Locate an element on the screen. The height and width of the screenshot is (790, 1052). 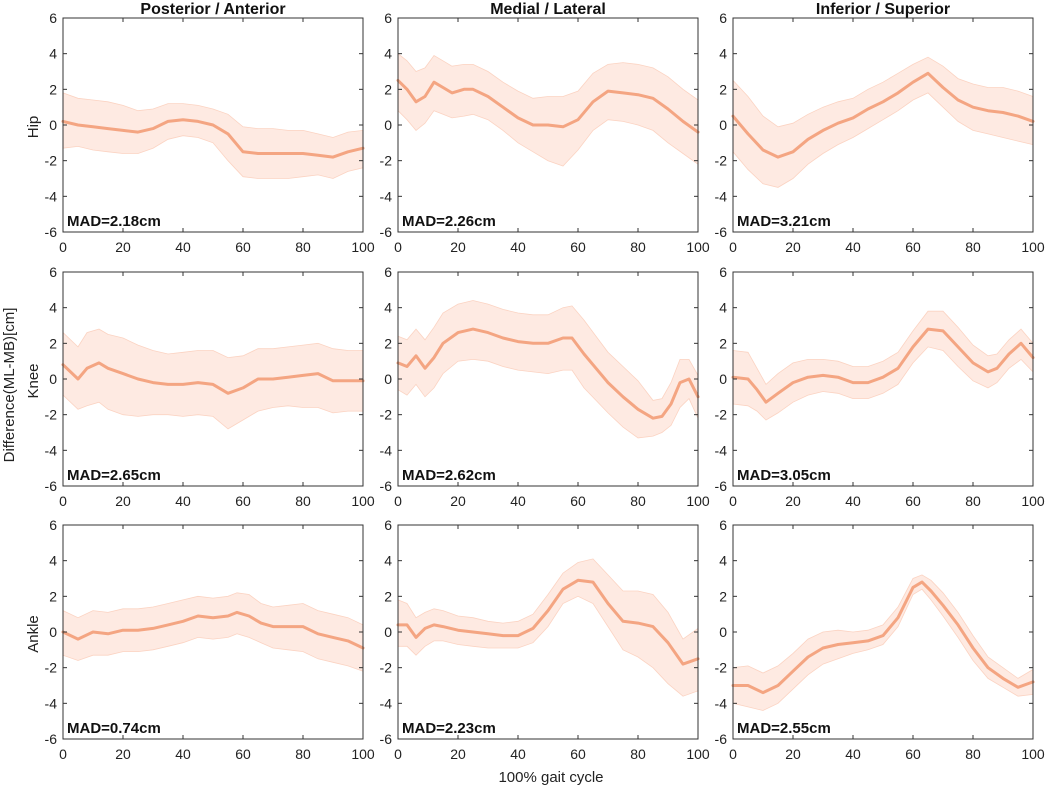
column-title-posterior-anterior: Posterior / Anterior is located at coordinates (212, 9).